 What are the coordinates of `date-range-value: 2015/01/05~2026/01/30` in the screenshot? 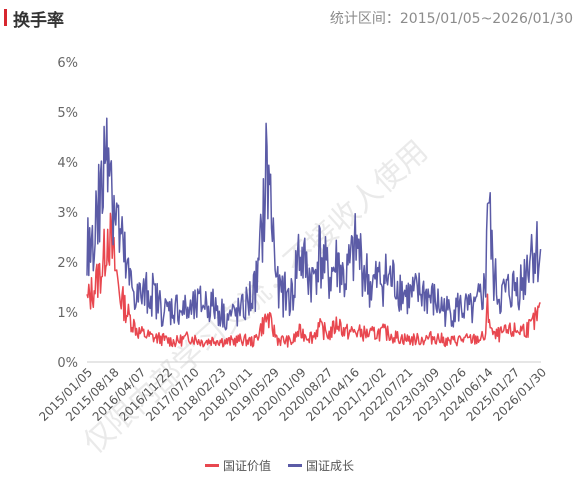 It's located at (486, 19).